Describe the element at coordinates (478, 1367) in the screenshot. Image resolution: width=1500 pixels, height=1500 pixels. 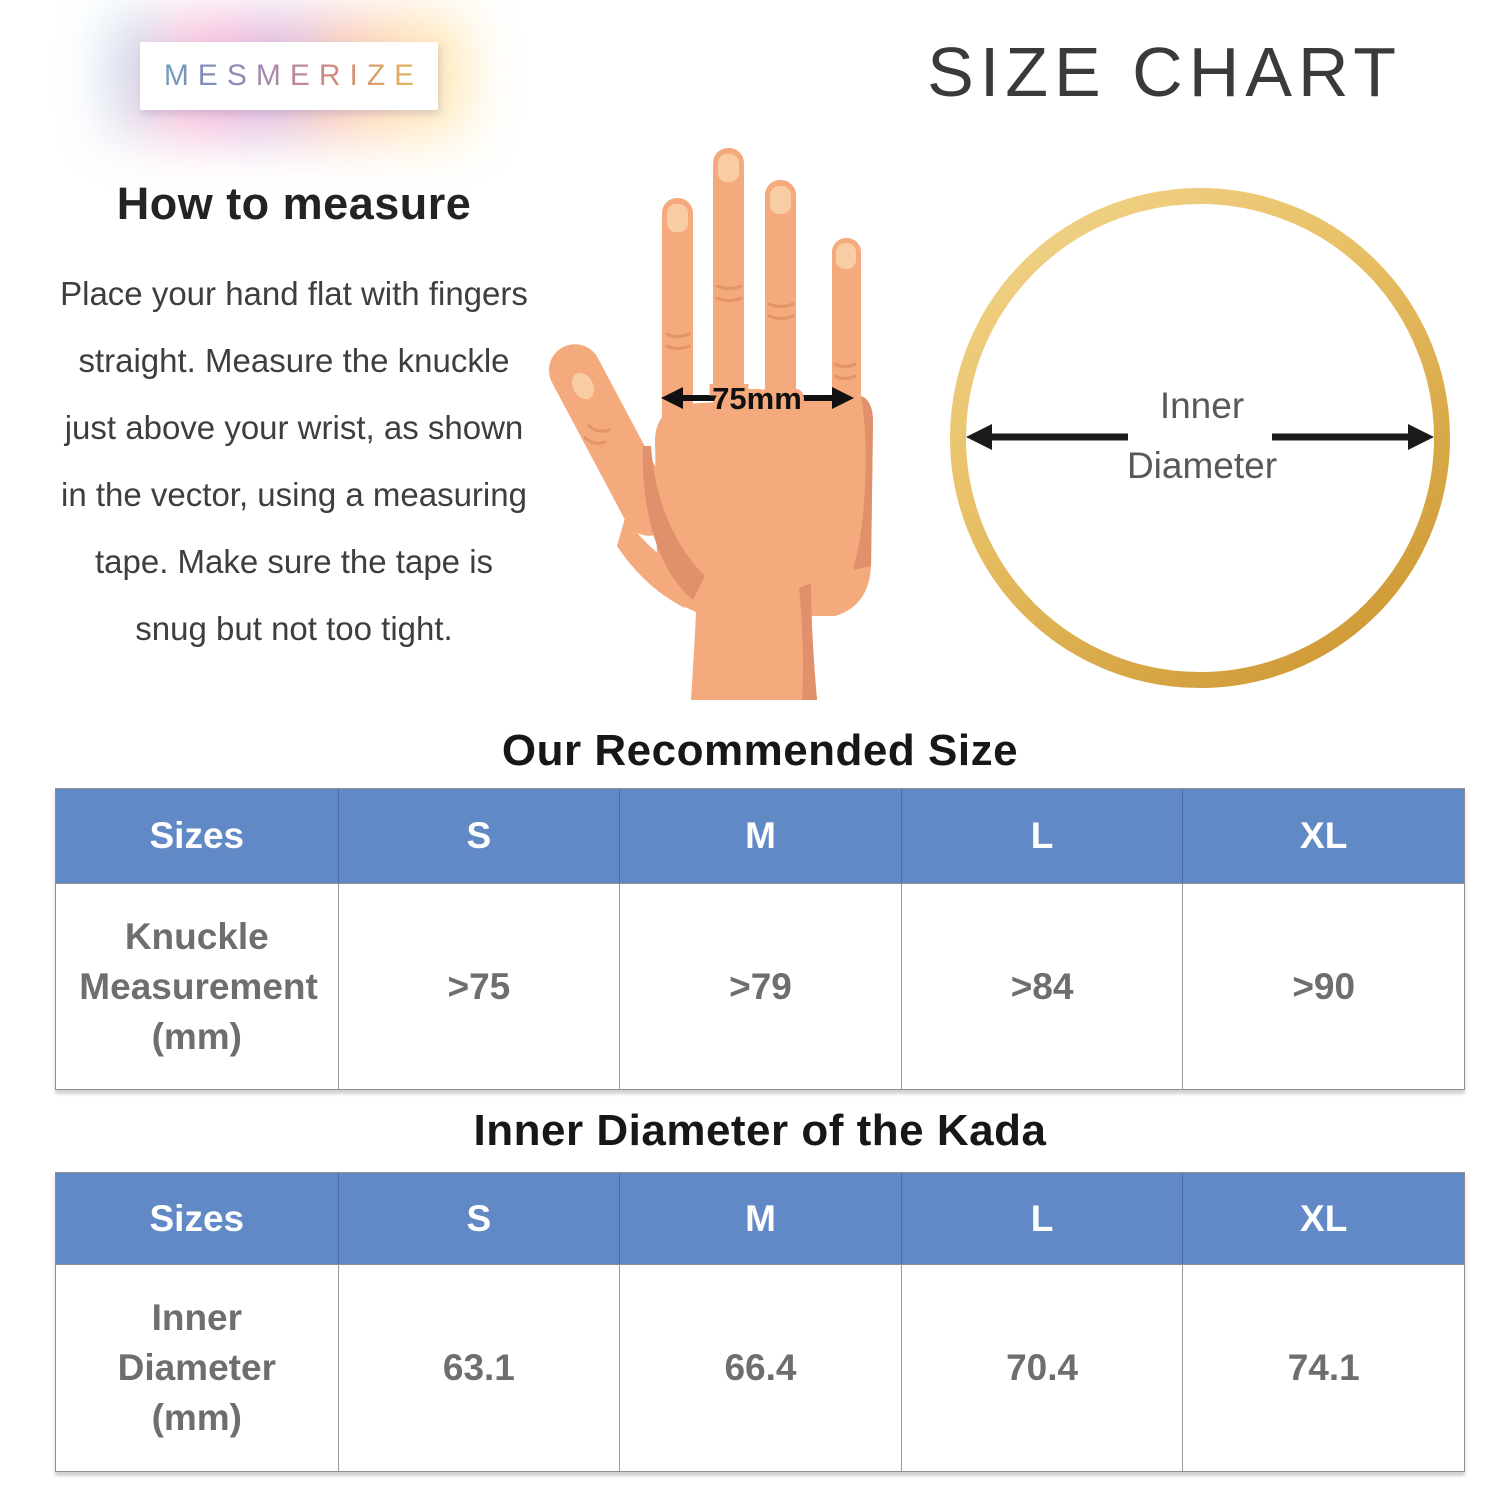
I see `cell-value-s: 63.1` at that location.